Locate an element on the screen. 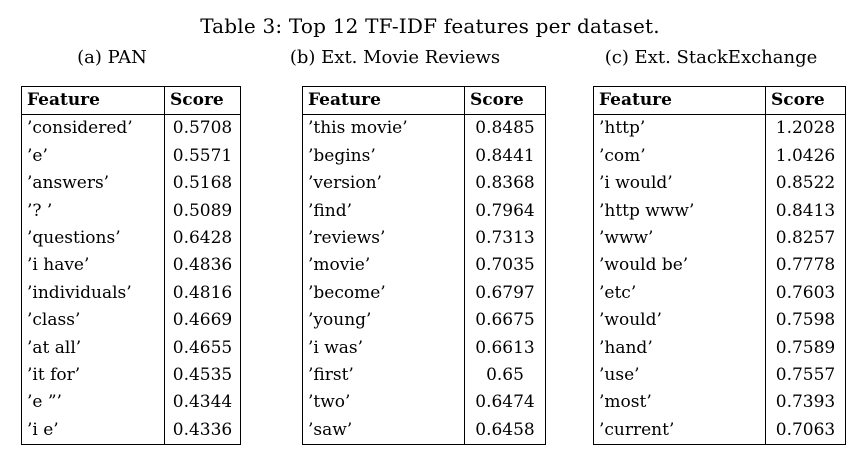 This screenshot has width=866, height=466. score-cell: 0.7063 is located at coordinates (805, 430).